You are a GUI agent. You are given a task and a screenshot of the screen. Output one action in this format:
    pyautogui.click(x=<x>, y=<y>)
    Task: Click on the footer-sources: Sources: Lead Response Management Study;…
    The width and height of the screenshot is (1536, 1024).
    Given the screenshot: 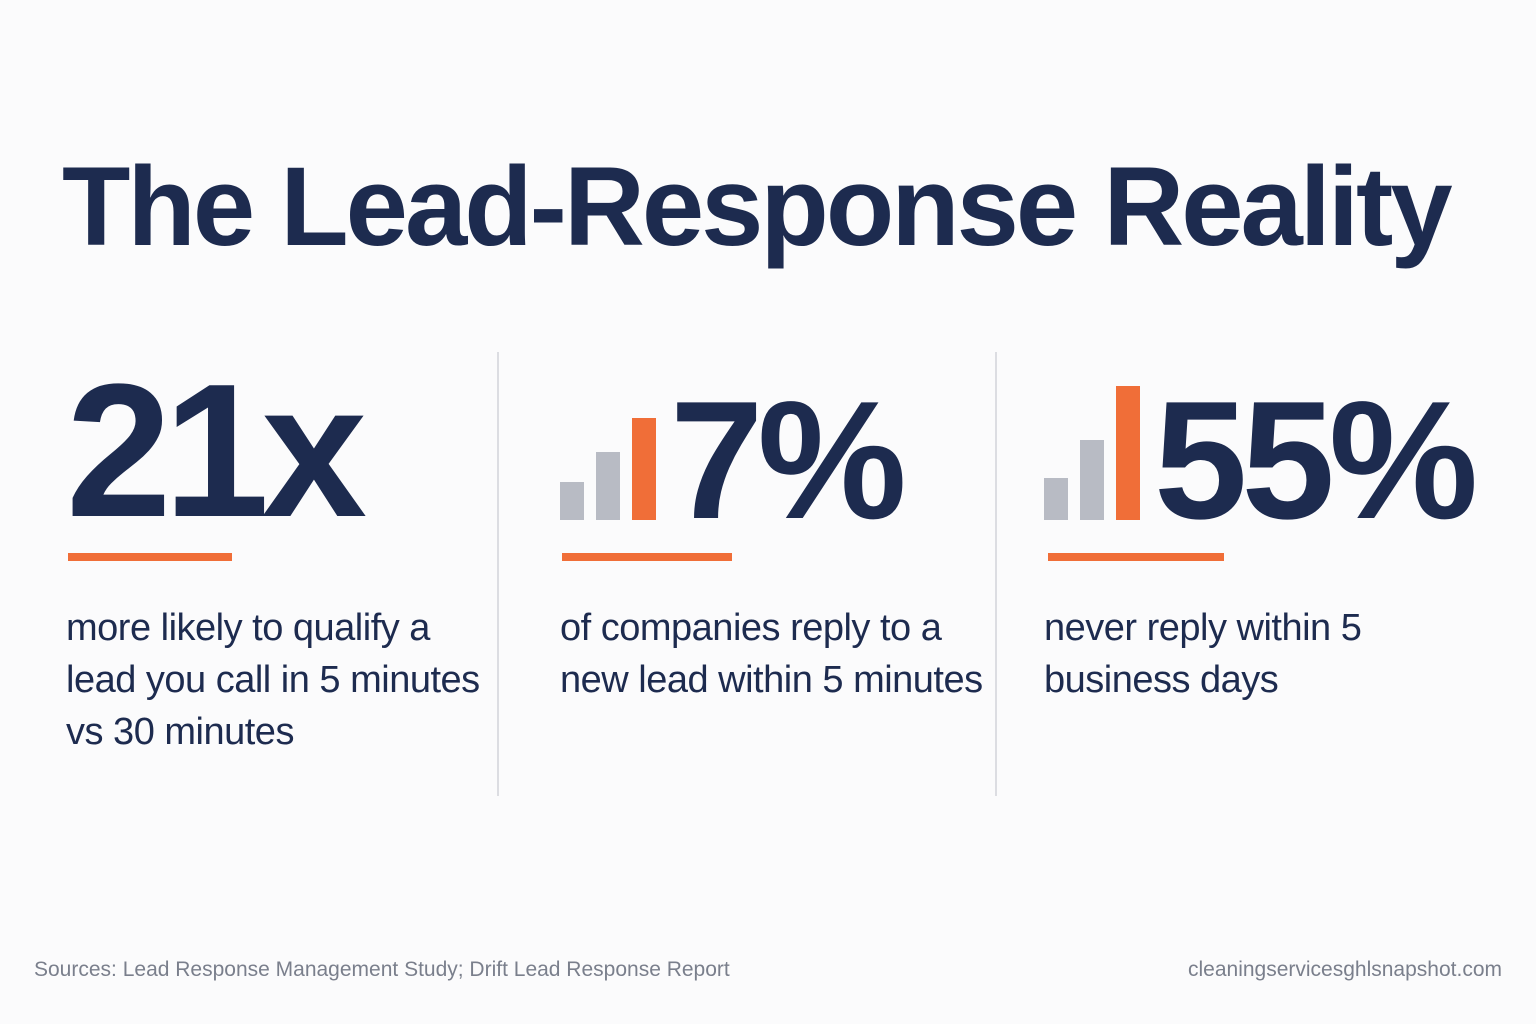 What is the action you would take?
    pyautogui.click(x=382, y=969)
    